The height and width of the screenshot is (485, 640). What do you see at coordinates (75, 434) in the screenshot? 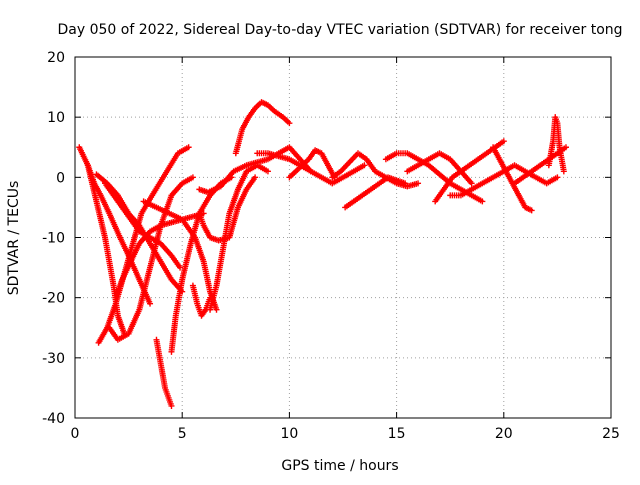
I see `x-tick-label: 0` at bounding box center [75, 434].